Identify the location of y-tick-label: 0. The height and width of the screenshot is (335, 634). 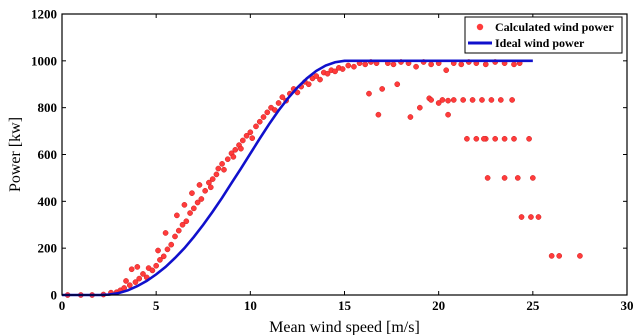
(54, 295).